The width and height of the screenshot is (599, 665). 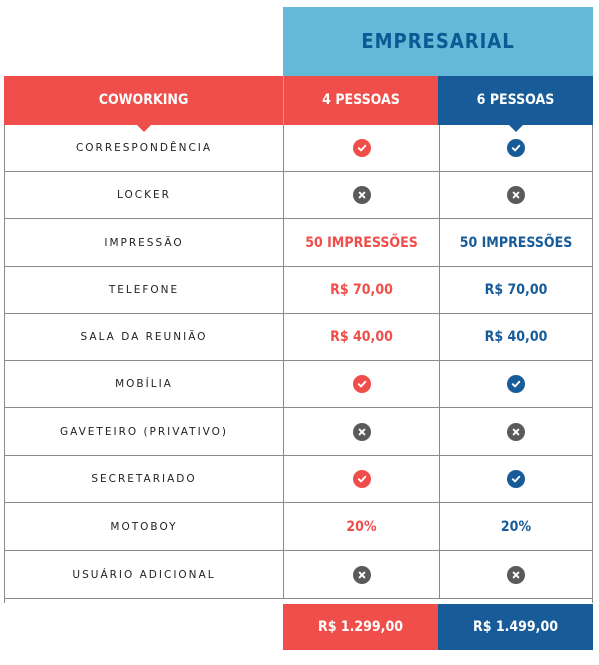 I want to click on plan-4-pessoas-label: 4 PESSOAS, so click(x=361, y=100).